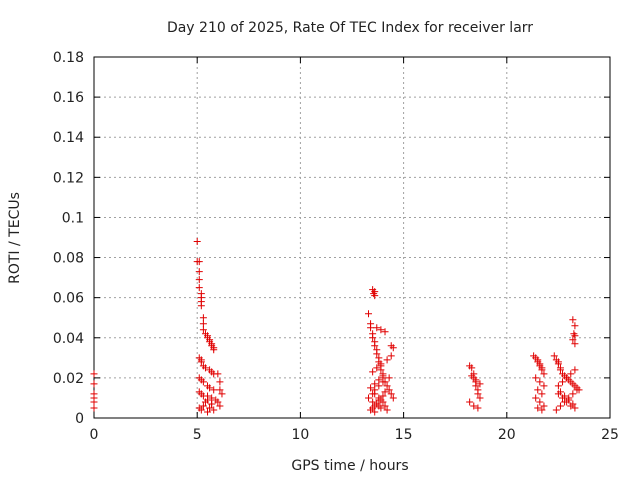 The height and width of the screenshot is (480, 640). I want to click on y-tick-label: 0.16, so click(68, 98).